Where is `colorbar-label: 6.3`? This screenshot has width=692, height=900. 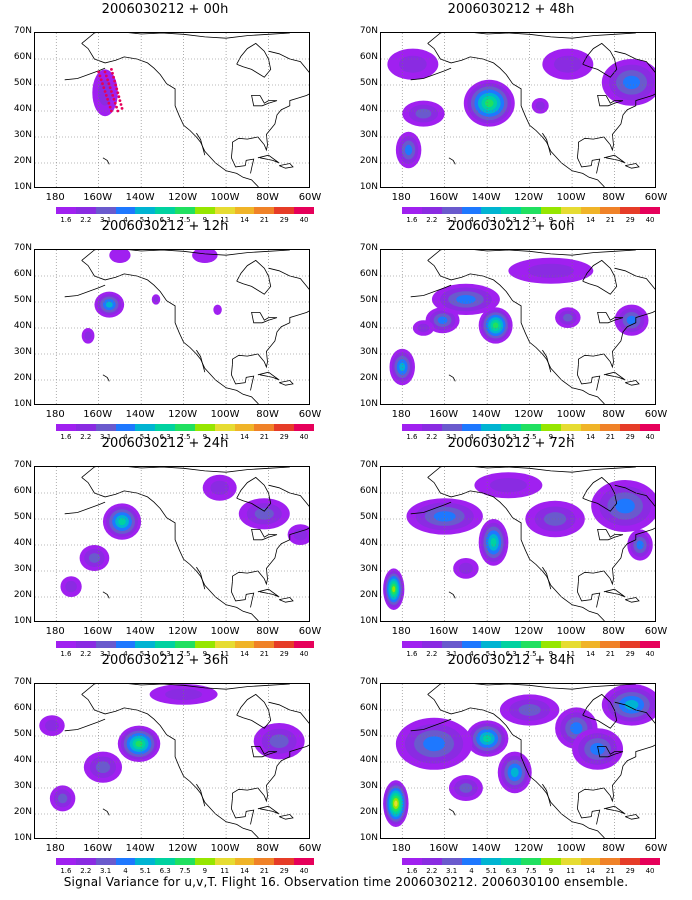 colorbar-label: 6.3 is located at coordinates (165, 220).